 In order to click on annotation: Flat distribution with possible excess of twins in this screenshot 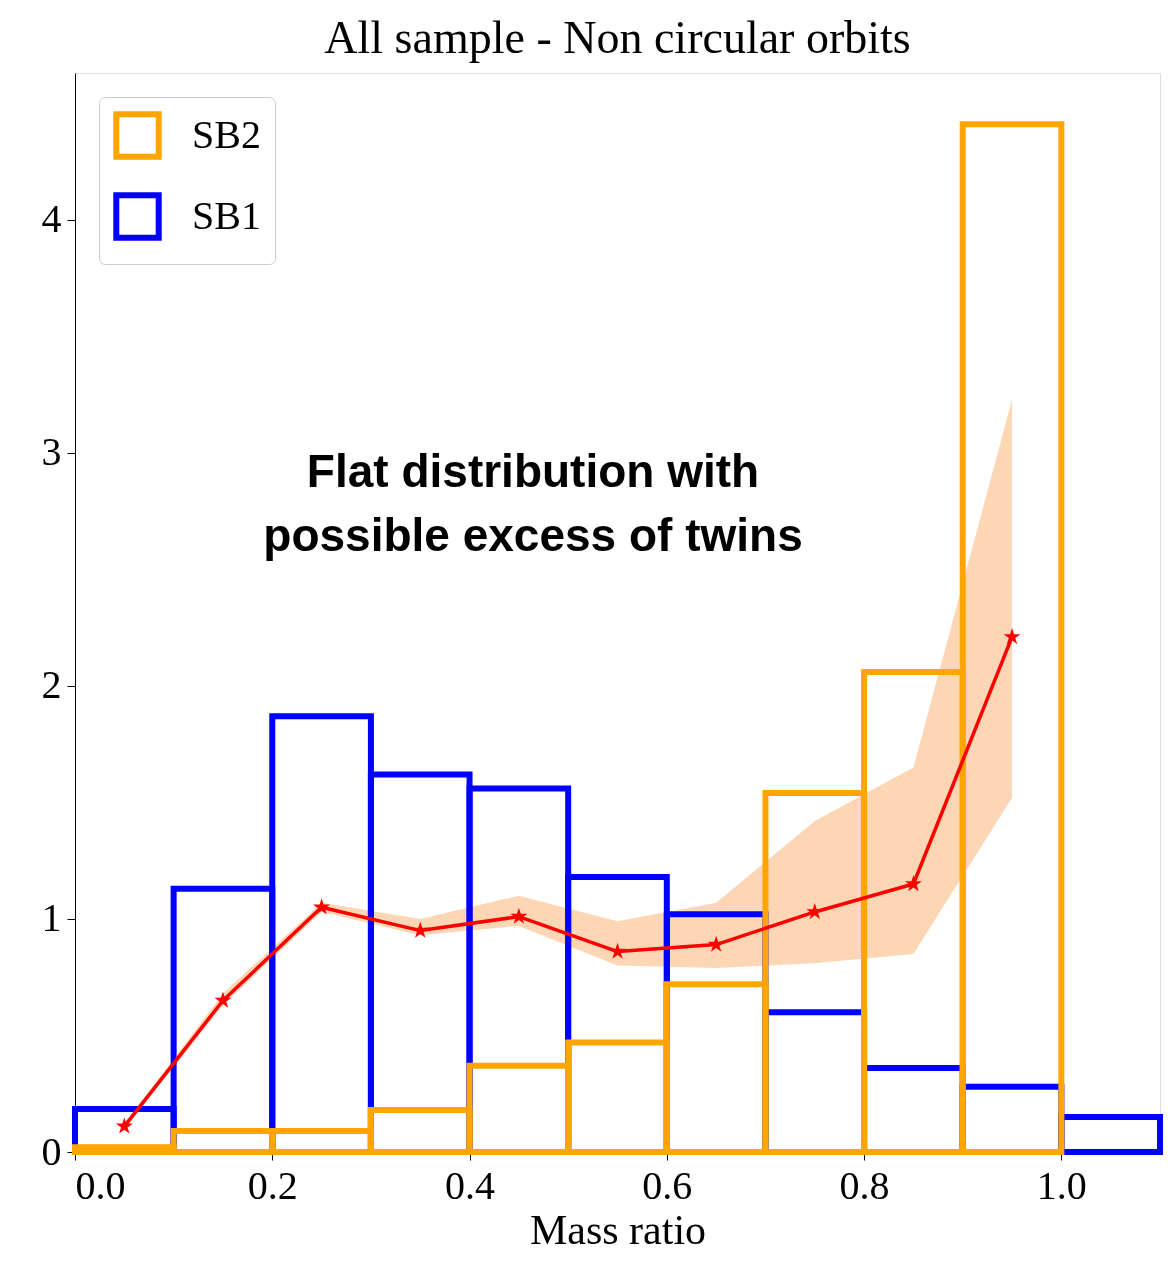, I will do `click(533, 503)`.